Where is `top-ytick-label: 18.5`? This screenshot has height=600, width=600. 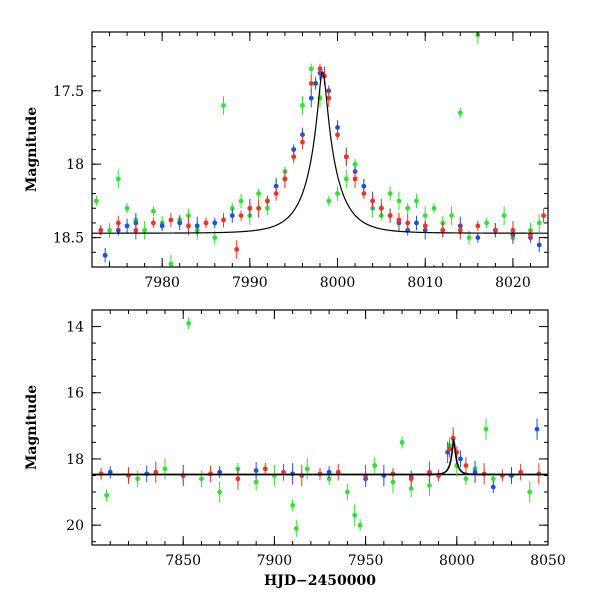
top-ytick-label: 18.5 is located at coordinates (68, 239).